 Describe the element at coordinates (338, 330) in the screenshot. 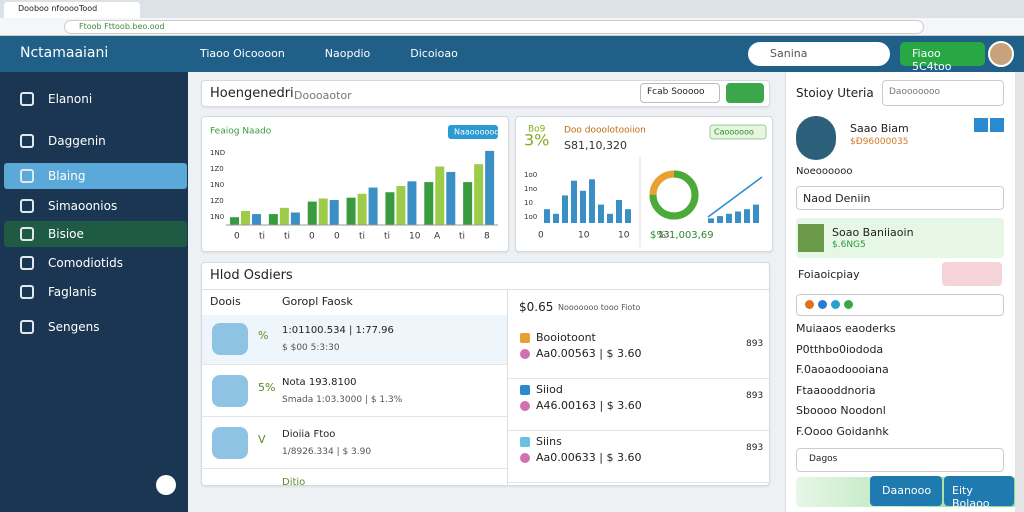

I see `order-line1: 1:01100.534 | 1:77.96` at that location.